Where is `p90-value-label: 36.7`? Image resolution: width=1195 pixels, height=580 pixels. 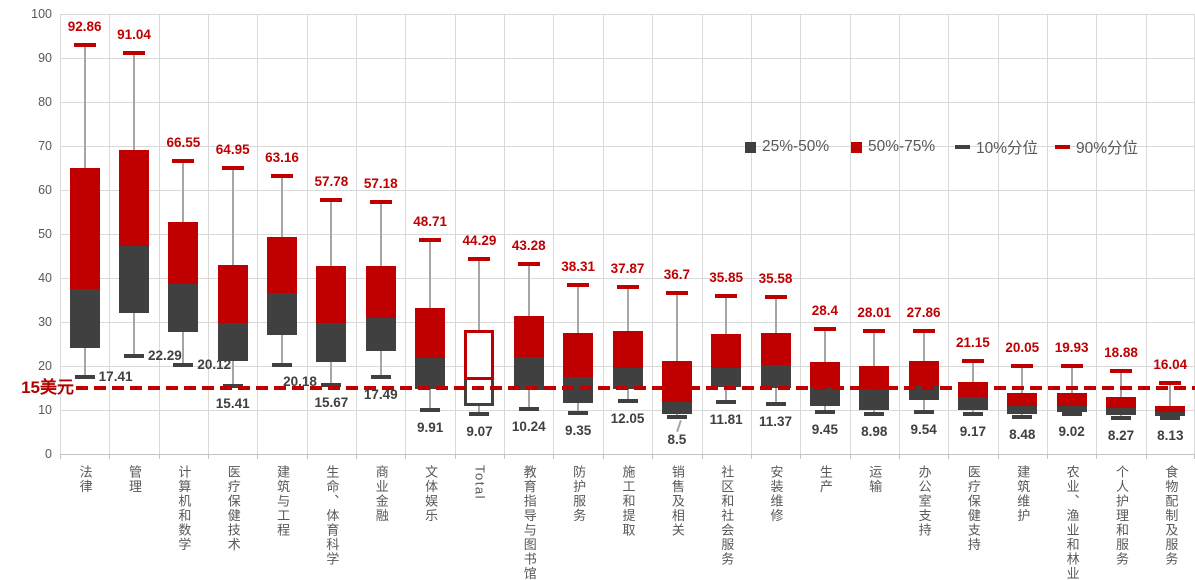 p90-value-label: 36.7 is located at coordinates (676, 274).